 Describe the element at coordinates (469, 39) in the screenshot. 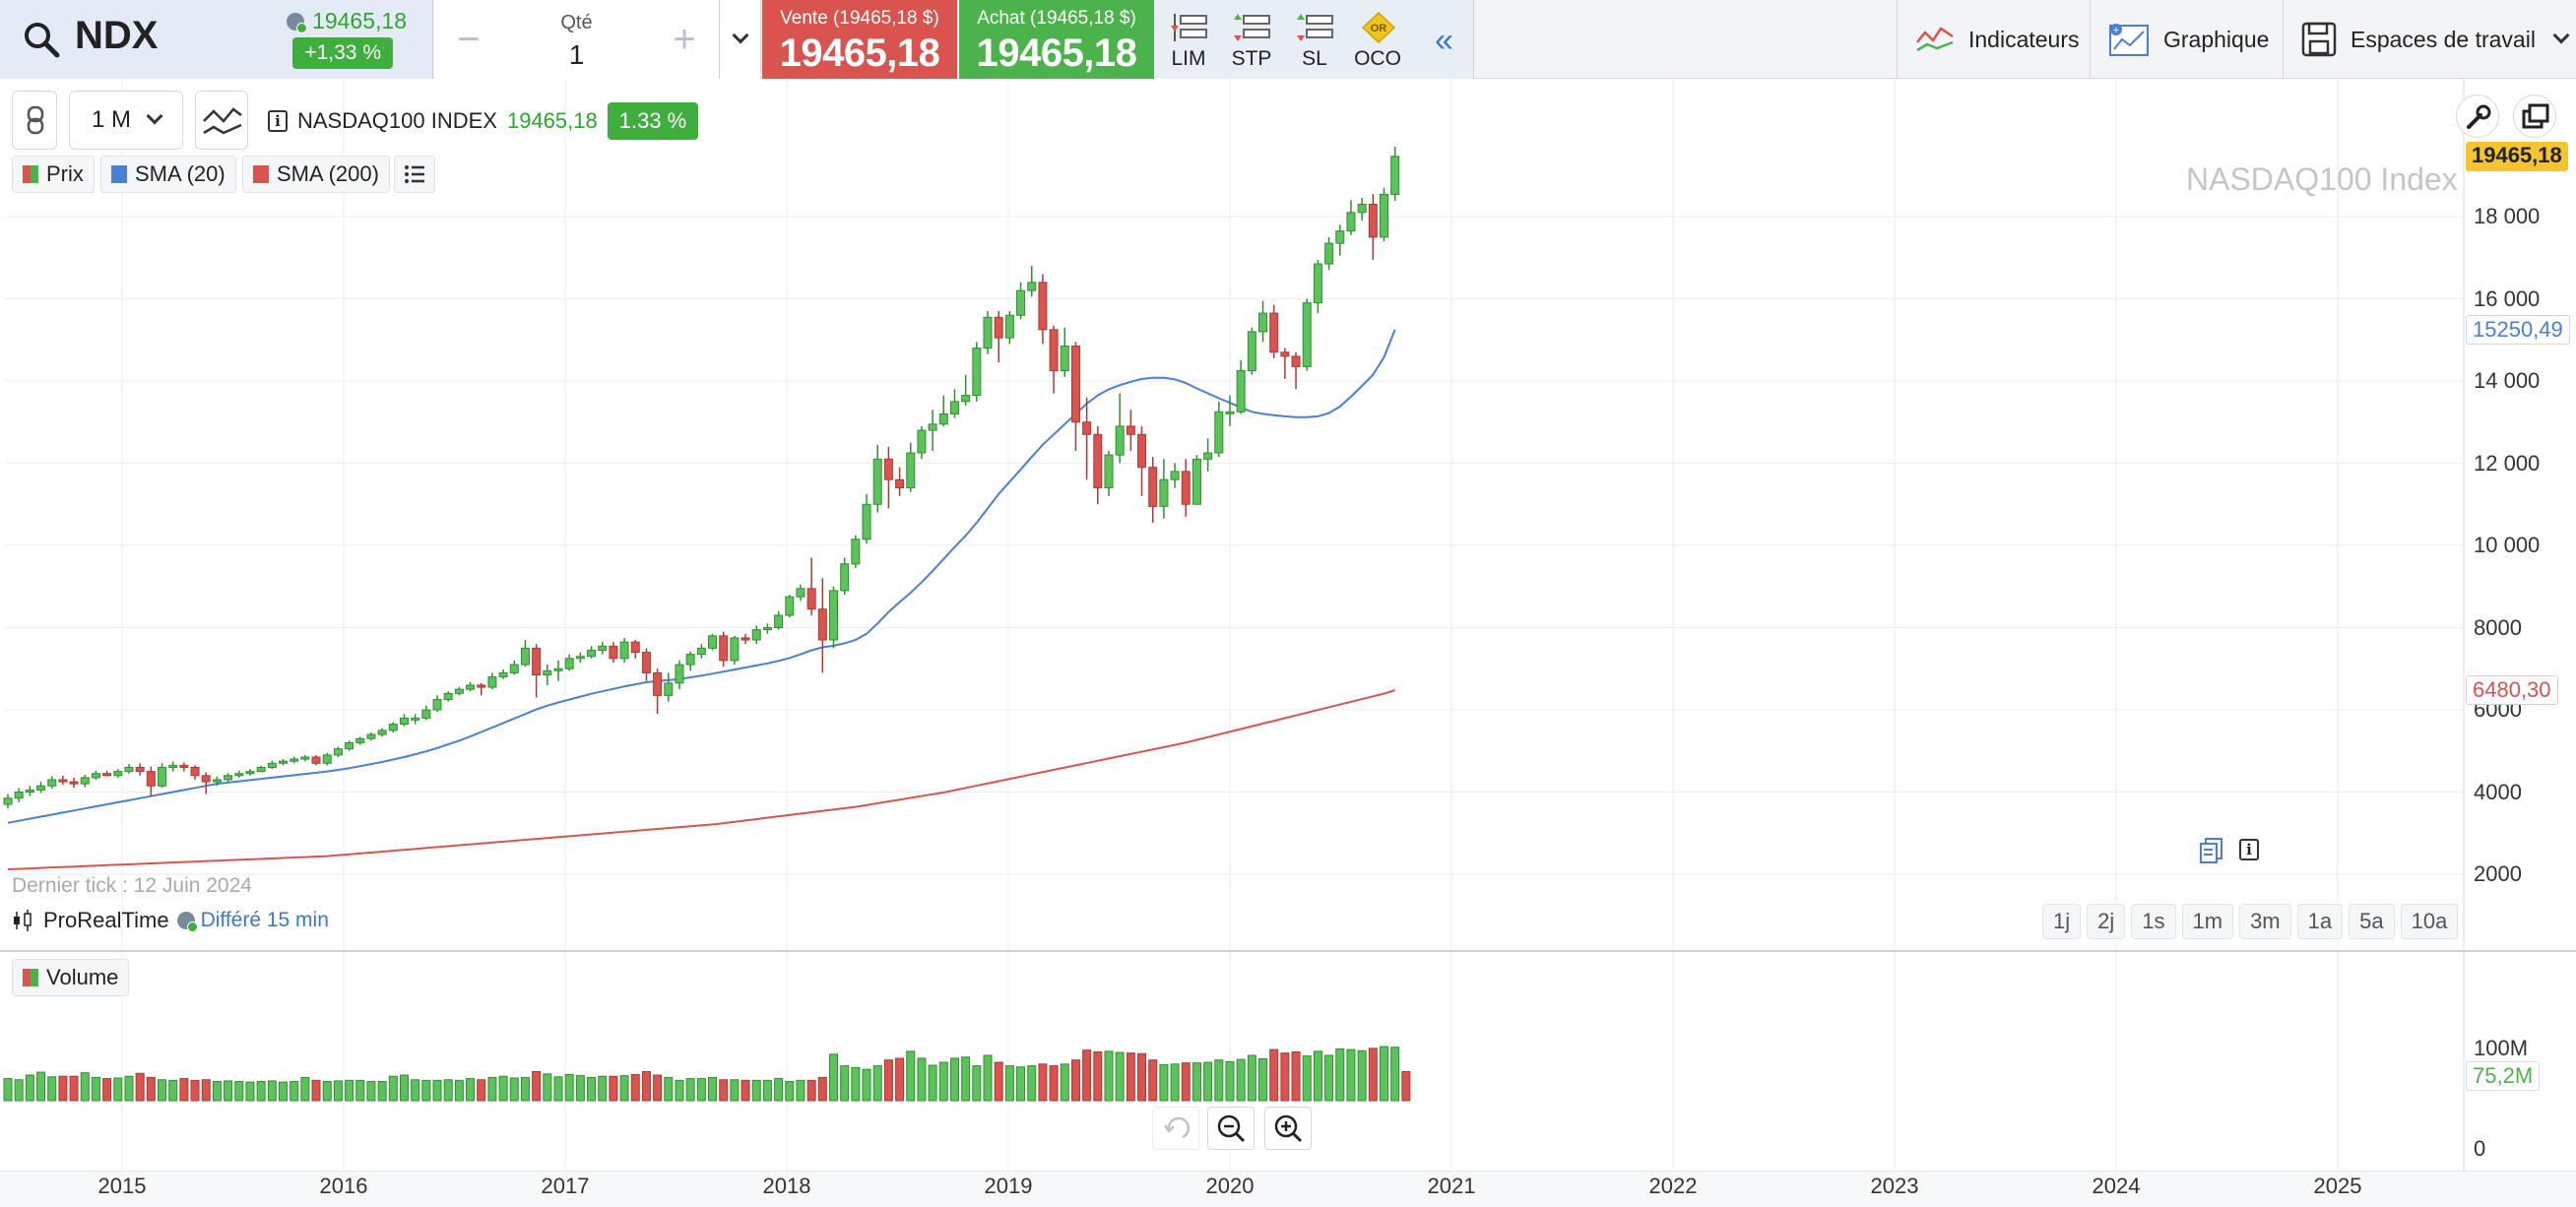

I see `qty-minus-button: −` at that location.